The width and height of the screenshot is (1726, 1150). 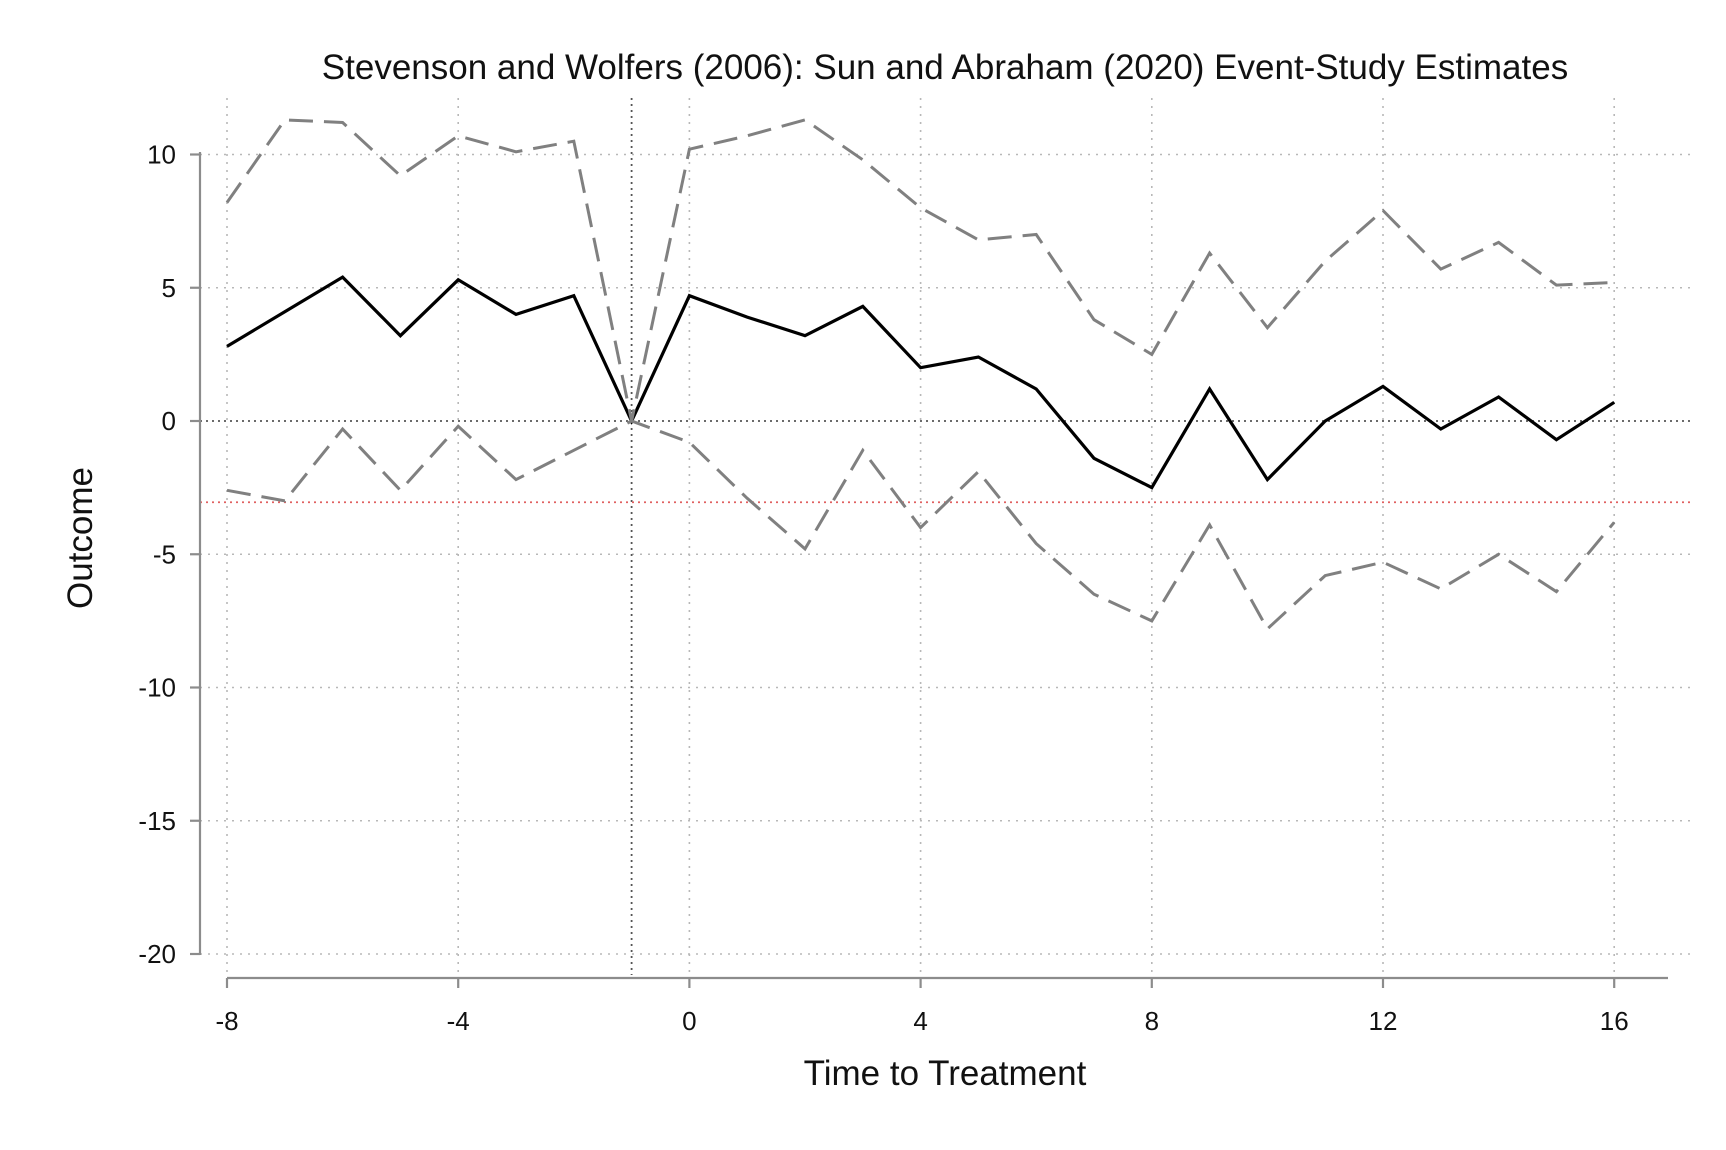 What do you see at coordinates (161, 155) in the screenshot?
I see `y-tick-label: 10` at bounding box center [161, 155].